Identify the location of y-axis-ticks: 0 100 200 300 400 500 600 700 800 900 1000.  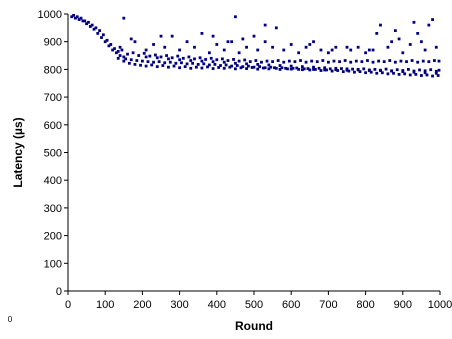
(53, 153).